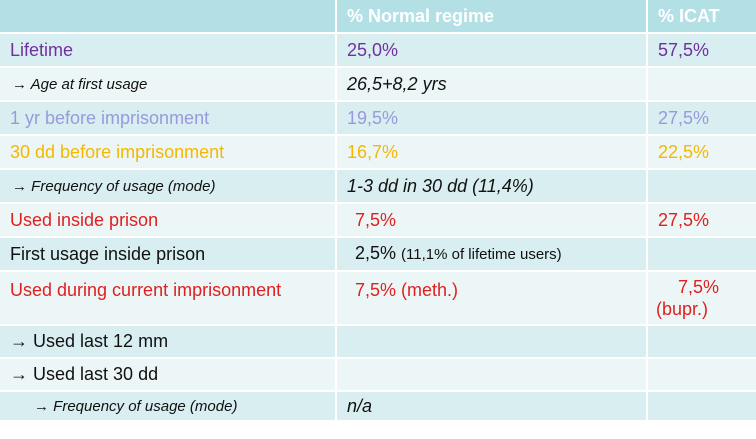  Describe the element at coordinates (168, 84) in the screenshot. I see `row-label: → Age at first usage` at that location.